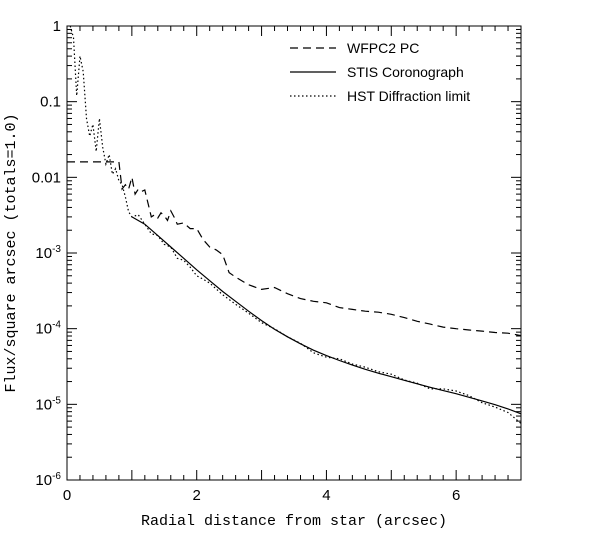  I want to click on legend-label-1: STIS Coronograph, so click(405, 72).